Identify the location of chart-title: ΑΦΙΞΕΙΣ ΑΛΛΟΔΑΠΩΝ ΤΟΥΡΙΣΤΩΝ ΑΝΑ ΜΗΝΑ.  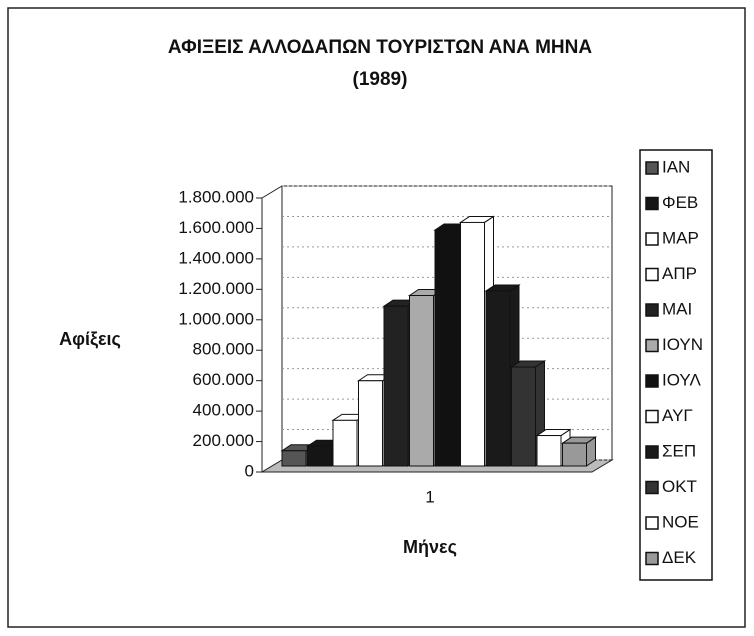
(380, 47).